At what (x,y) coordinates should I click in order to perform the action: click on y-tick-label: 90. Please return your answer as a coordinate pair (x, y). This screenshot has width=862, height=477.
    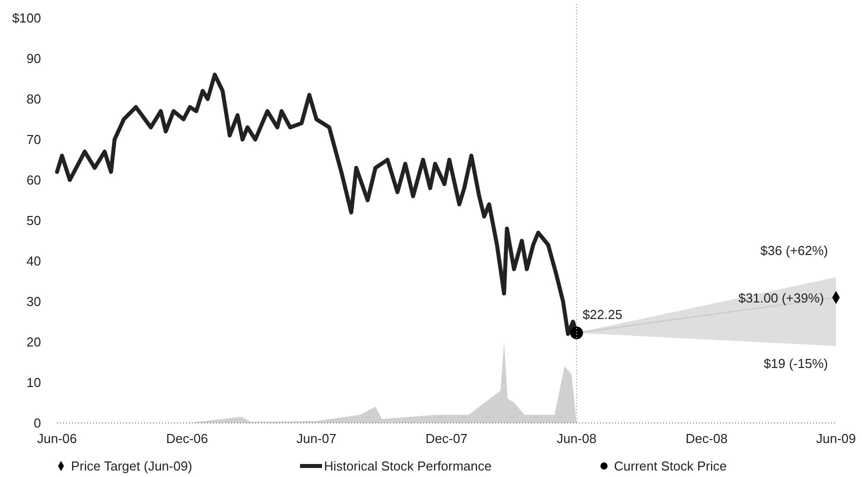
    Looking at the image, I should click on (33, 58).